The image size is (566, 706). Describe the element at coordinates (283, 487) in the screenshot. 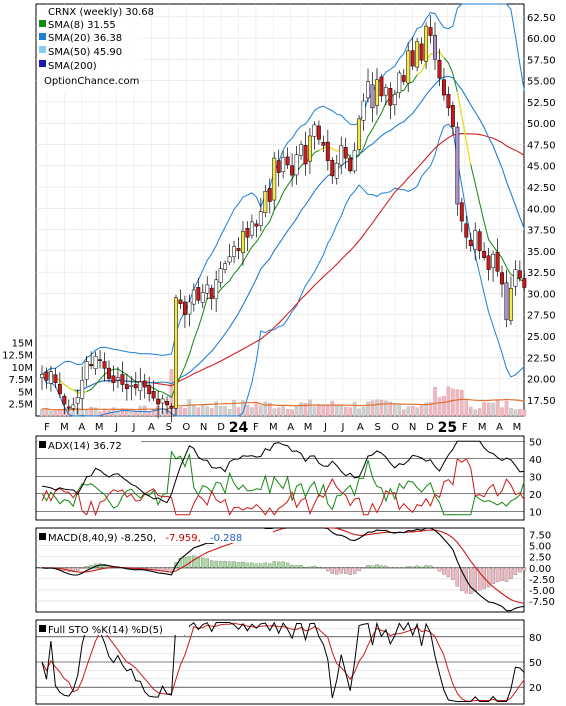

I see `adx-minus-di-line` at that location.